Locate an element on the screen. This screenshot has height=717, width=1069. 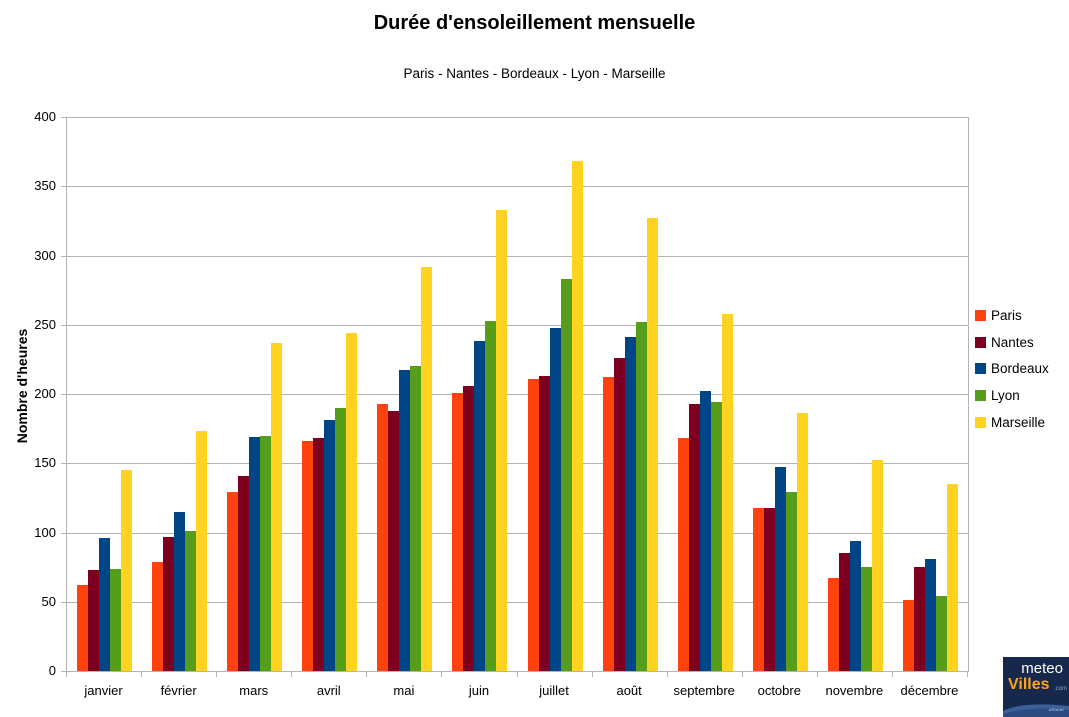
x-category-label-mai: mai is located at coordinates (404, 690).